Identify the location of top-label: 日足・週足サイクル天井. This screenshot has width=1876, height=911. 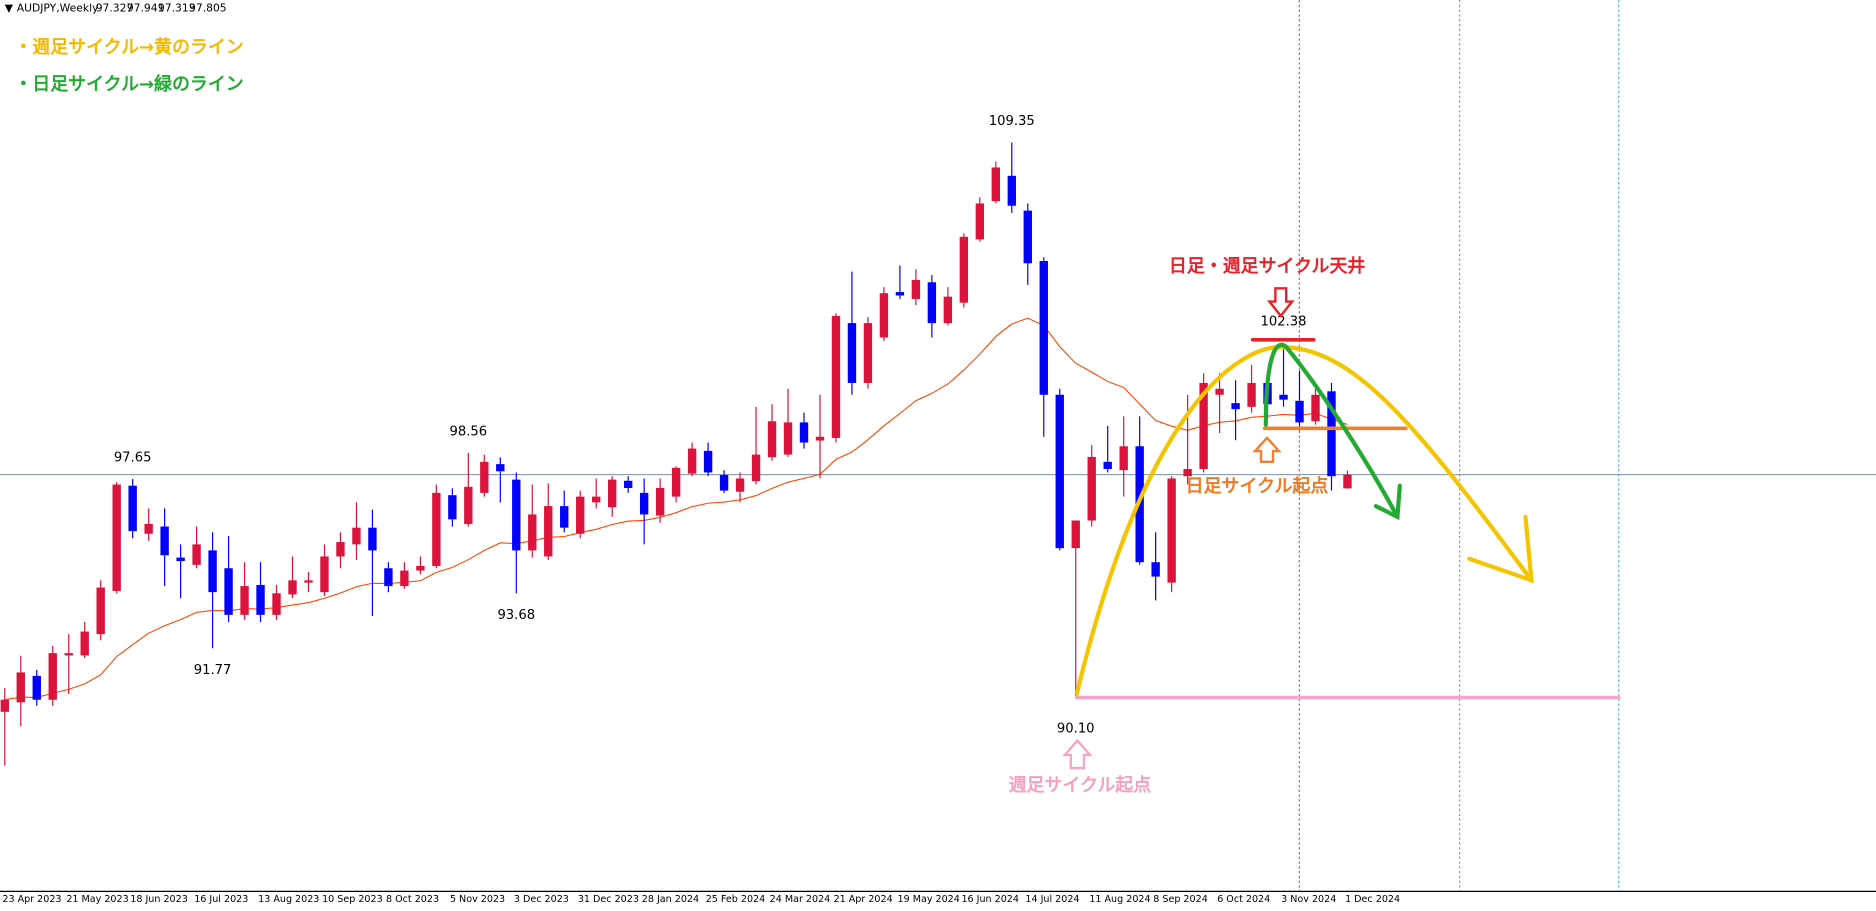
(1267, 266).